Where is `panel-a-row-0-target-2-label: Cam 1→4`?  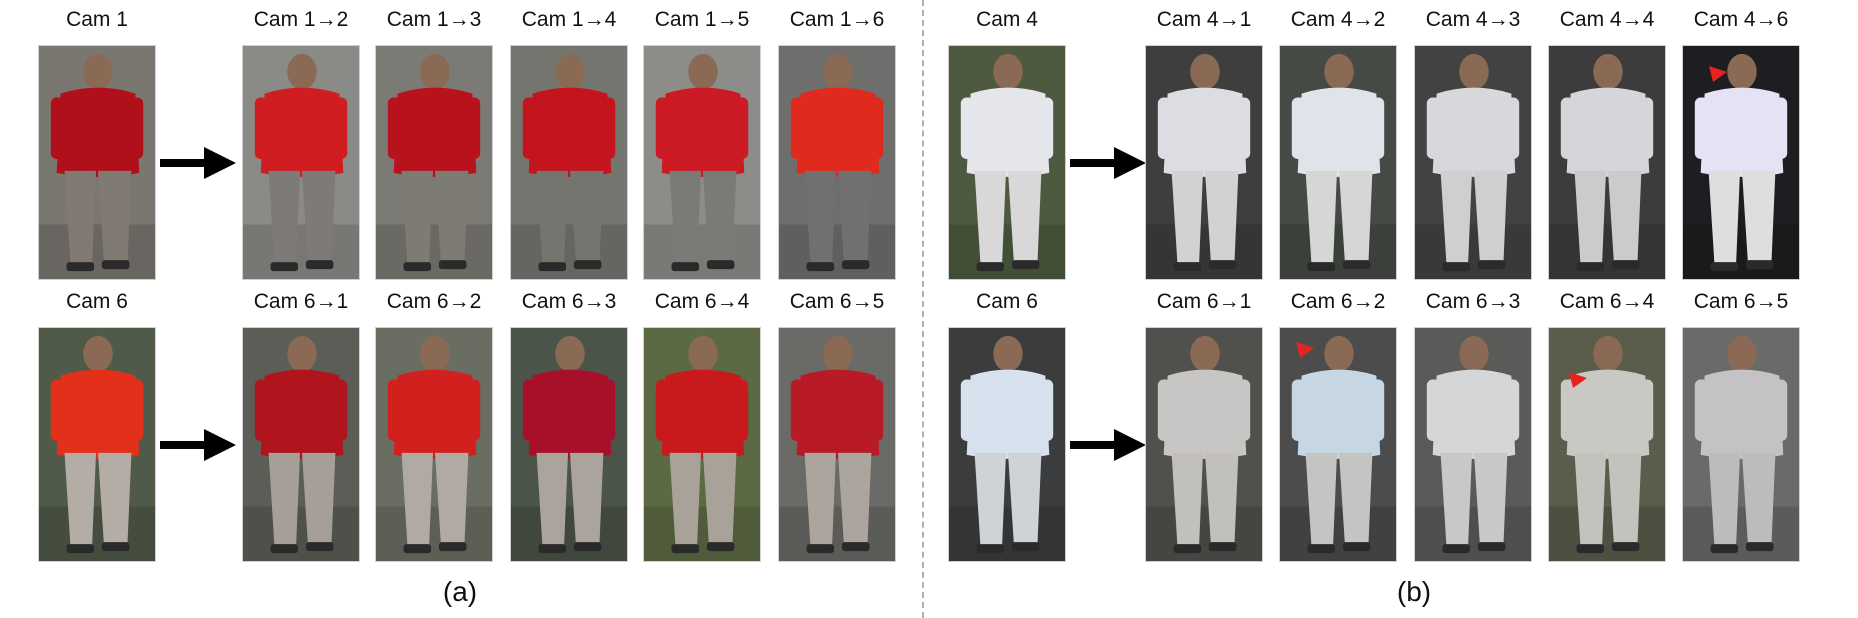
panel-a-row-0-target-2-label: Cam 1→4 is located at coordinates (569, 19).